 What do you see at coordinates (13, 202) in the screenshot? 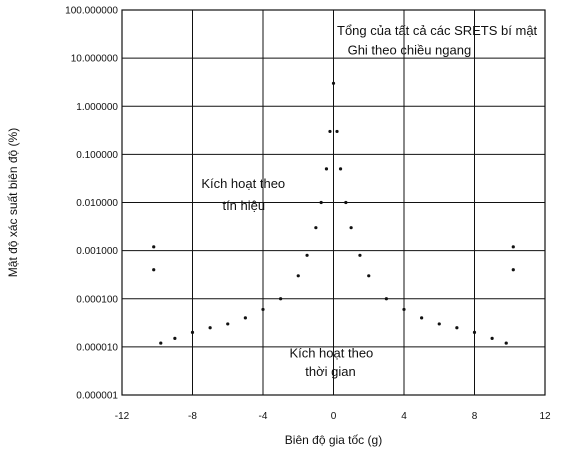
I see `y-axis-label: Mật độ xác suất biên độ (%)` at bounding box center [13, 202].